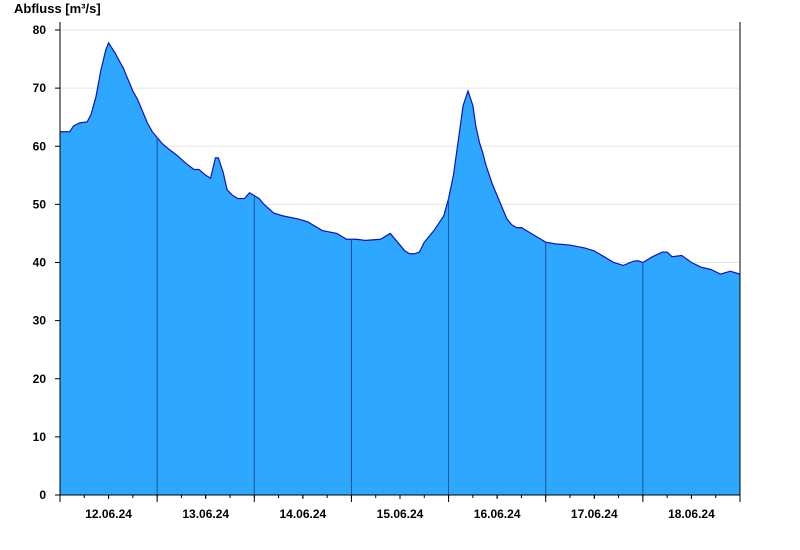  What do you see at coordinates (205, 514) in the screenshot?
I see `x-tick-label: 13.06.24` at bounding box center [205, 514].